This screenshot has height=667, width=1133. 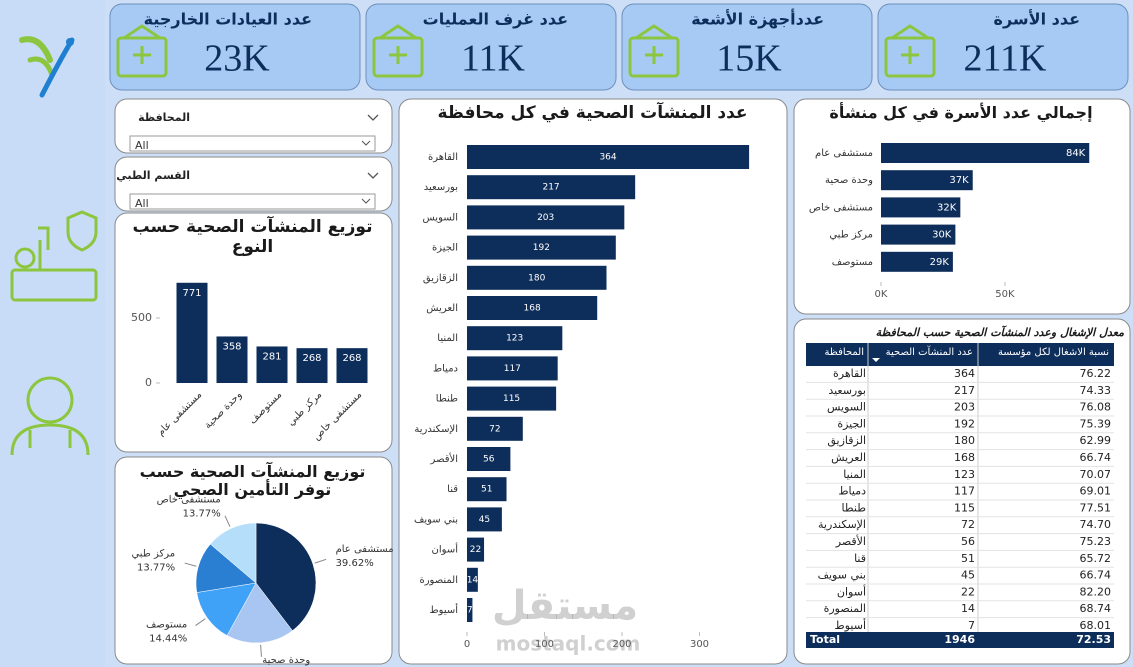 I want to click on table-cell: 117, so click(x=964, y=491).